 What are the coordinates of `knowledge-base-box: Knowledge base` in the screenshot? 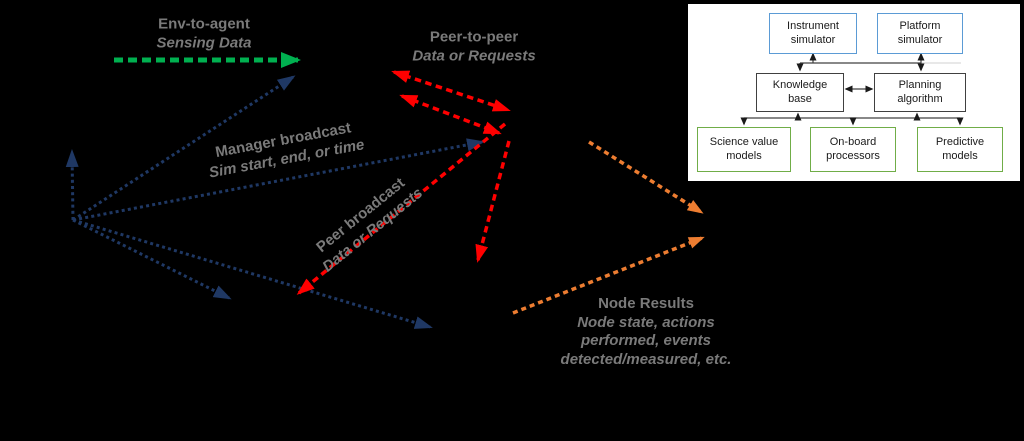 It's located at (800, 92).